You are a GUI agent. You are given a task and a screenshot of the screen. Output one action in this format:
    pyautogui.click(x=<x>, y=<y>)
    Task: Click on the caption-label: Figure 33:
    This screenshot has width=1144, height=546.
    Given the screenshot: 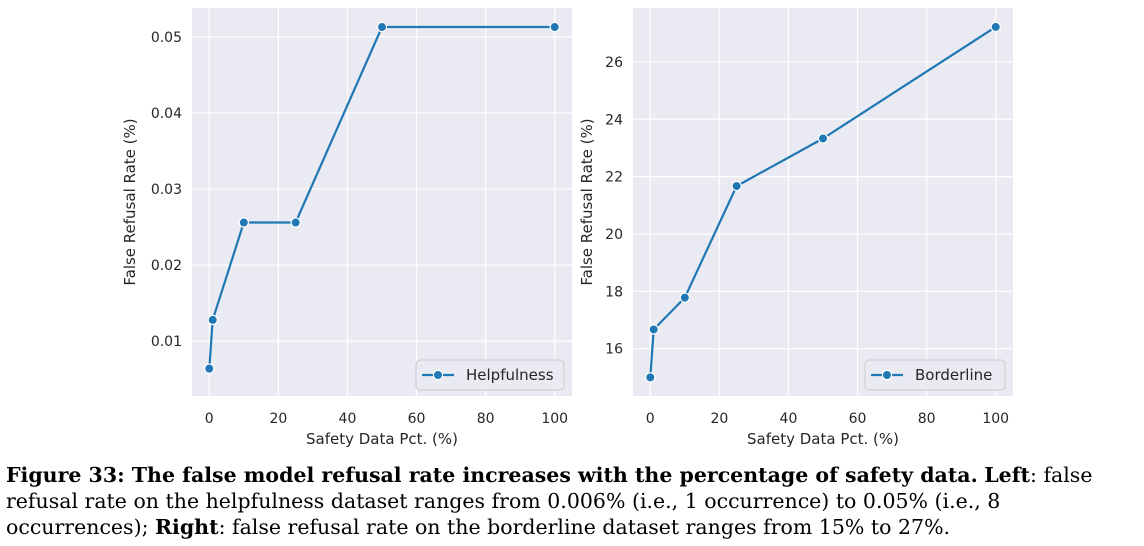 What is the action you would take?
    pyautogui.click(x=65, y=475)
    